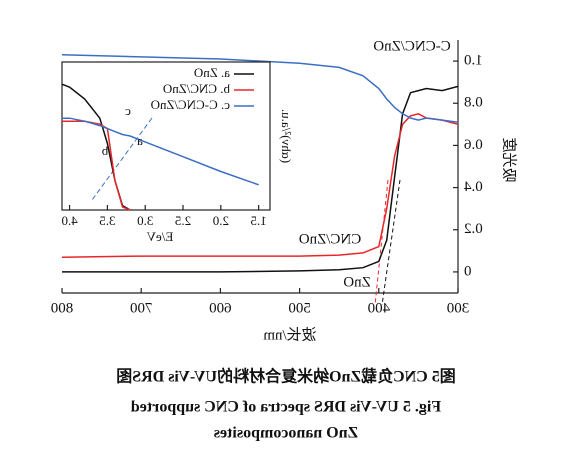 Image resolution: width=572 pixels, height=454 pixels. Describe the element at coordinates (159, 236) in the screenshot. I see `x-axis-label: E/eV` at that location.